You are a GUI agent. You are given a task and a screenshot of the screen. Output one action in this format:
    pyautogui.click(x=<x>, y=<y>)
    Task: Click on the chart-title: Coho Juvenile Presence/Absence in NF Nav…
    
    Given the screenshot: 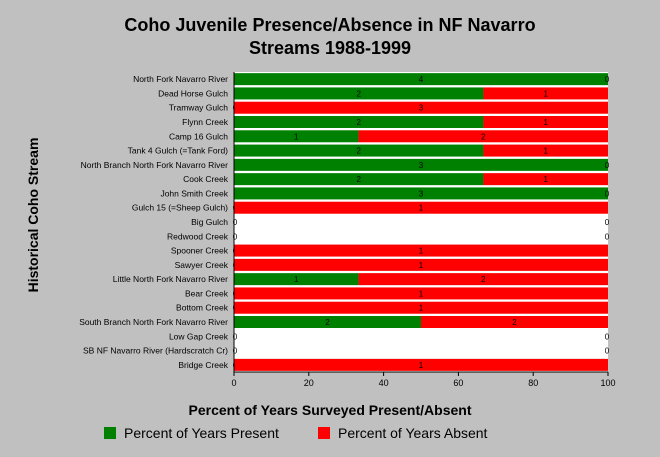 What is the action you would take?
    pyautogui.click(x=330, y=37)
    